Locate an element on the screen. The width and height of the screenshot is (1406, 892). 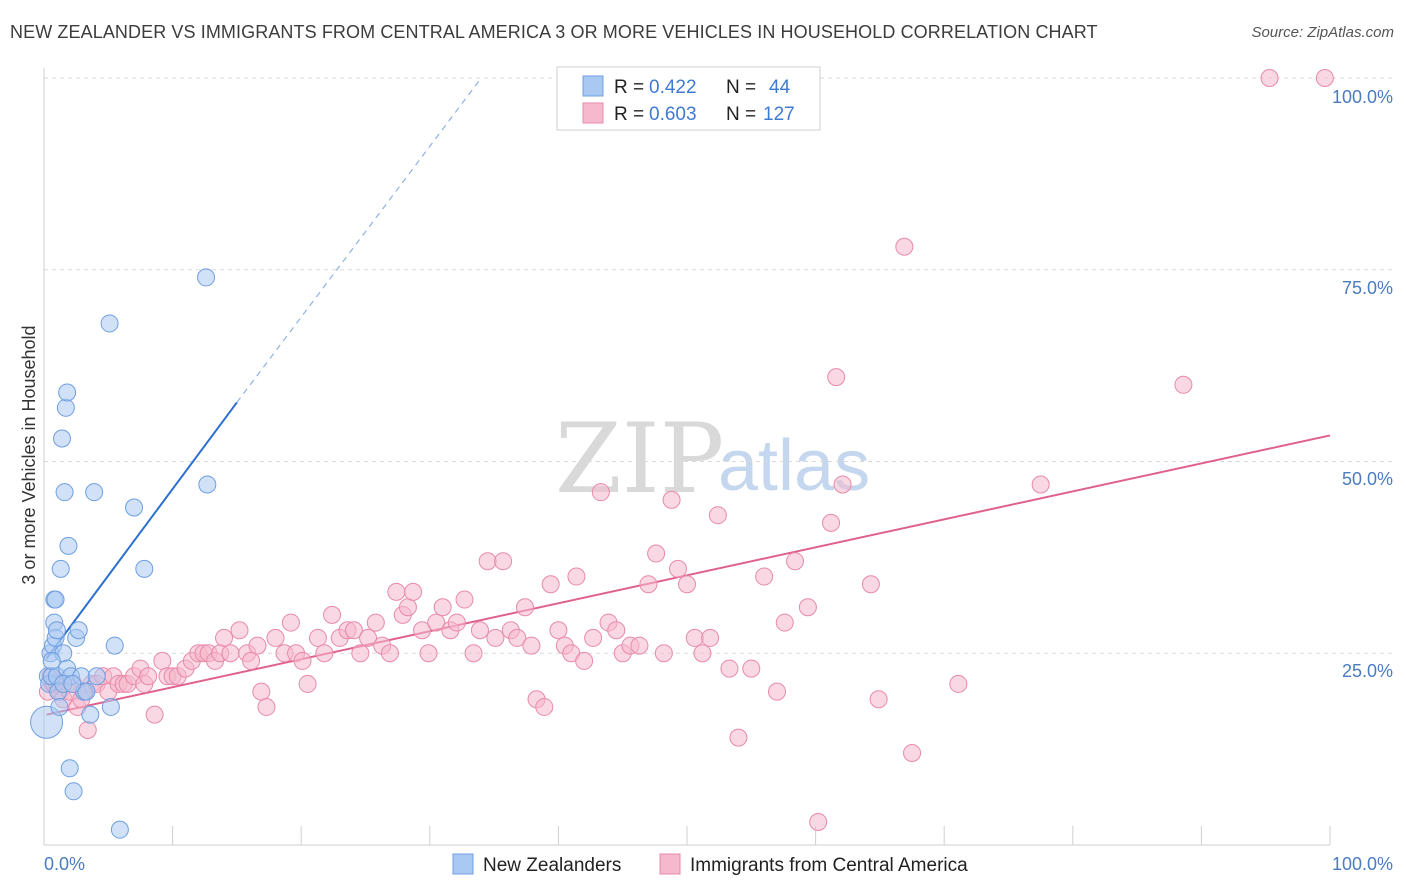
legend-swatch-blue is located at coordinates (593, 86).